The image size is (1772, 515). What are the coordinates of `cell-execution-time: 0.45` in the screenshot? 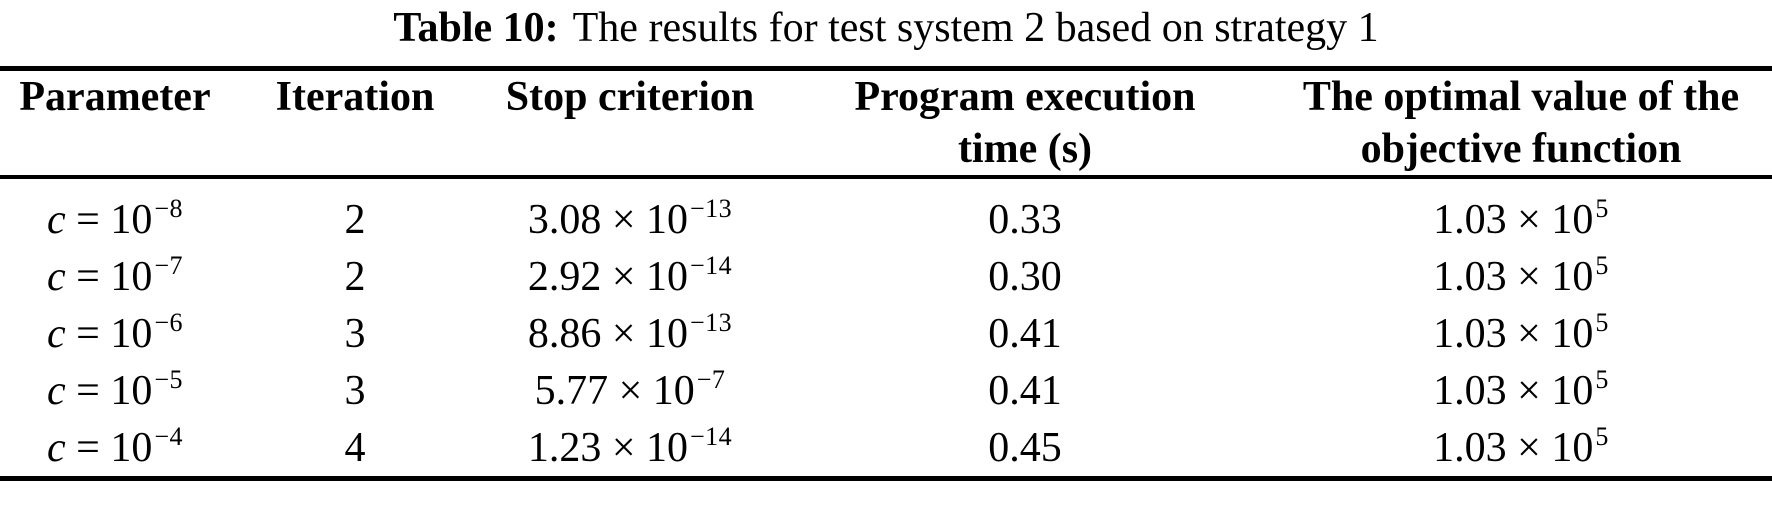 It's located at (1025, 447).